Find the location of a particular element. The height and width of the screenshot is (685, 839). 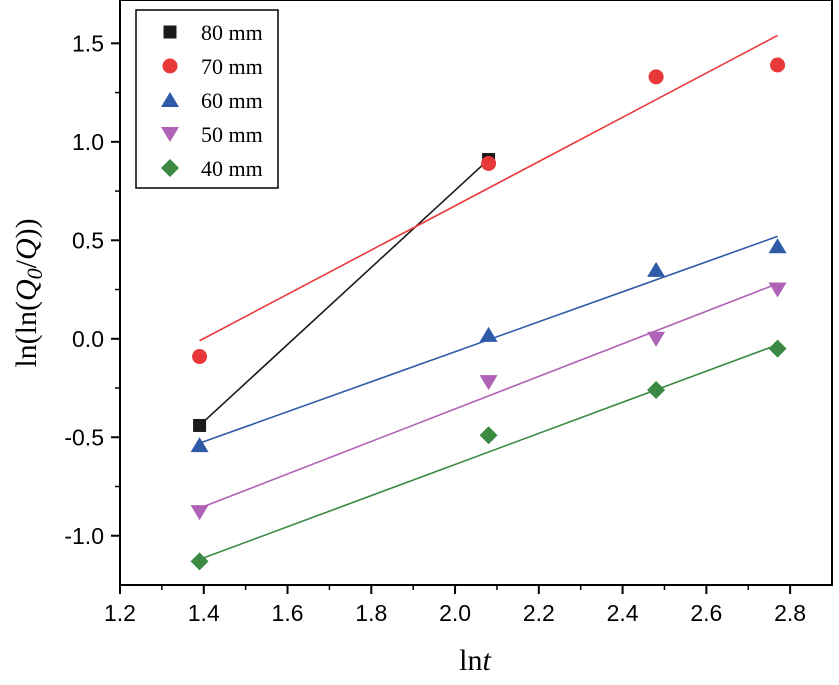

legend-label-50mm: 50 mm is located at coordinates (232, 134).